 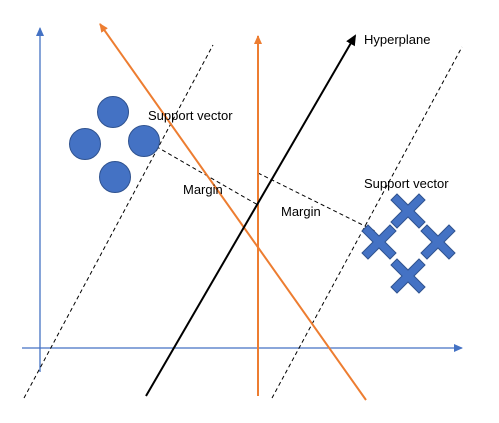 What do you see at coordinates (114, 144) in the screenshot?
I see `class-a-points` at bounding box center [114, 144].